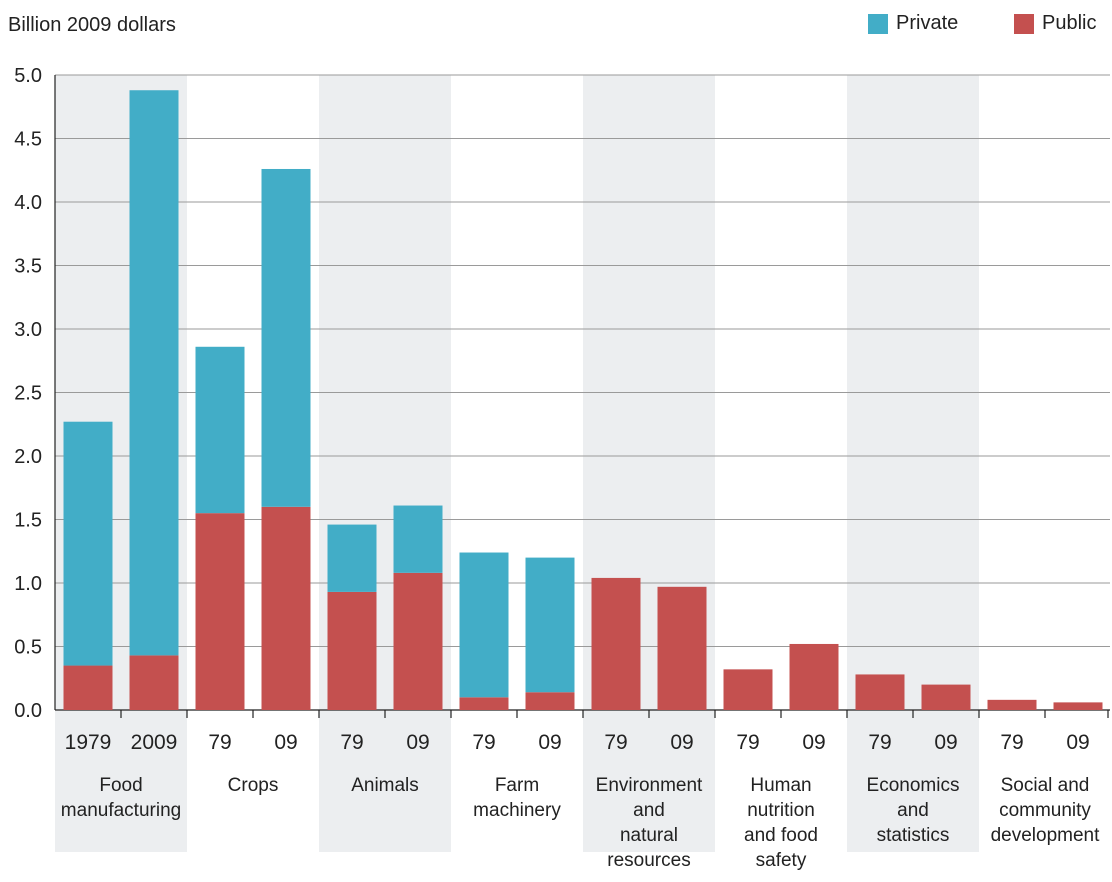 The height and width of the screenshot is (882, 1112). What do you see at coordinates (385, 785) in the screenshot?
I see `group-label-line: Animals` at bounding box center [385, 785].